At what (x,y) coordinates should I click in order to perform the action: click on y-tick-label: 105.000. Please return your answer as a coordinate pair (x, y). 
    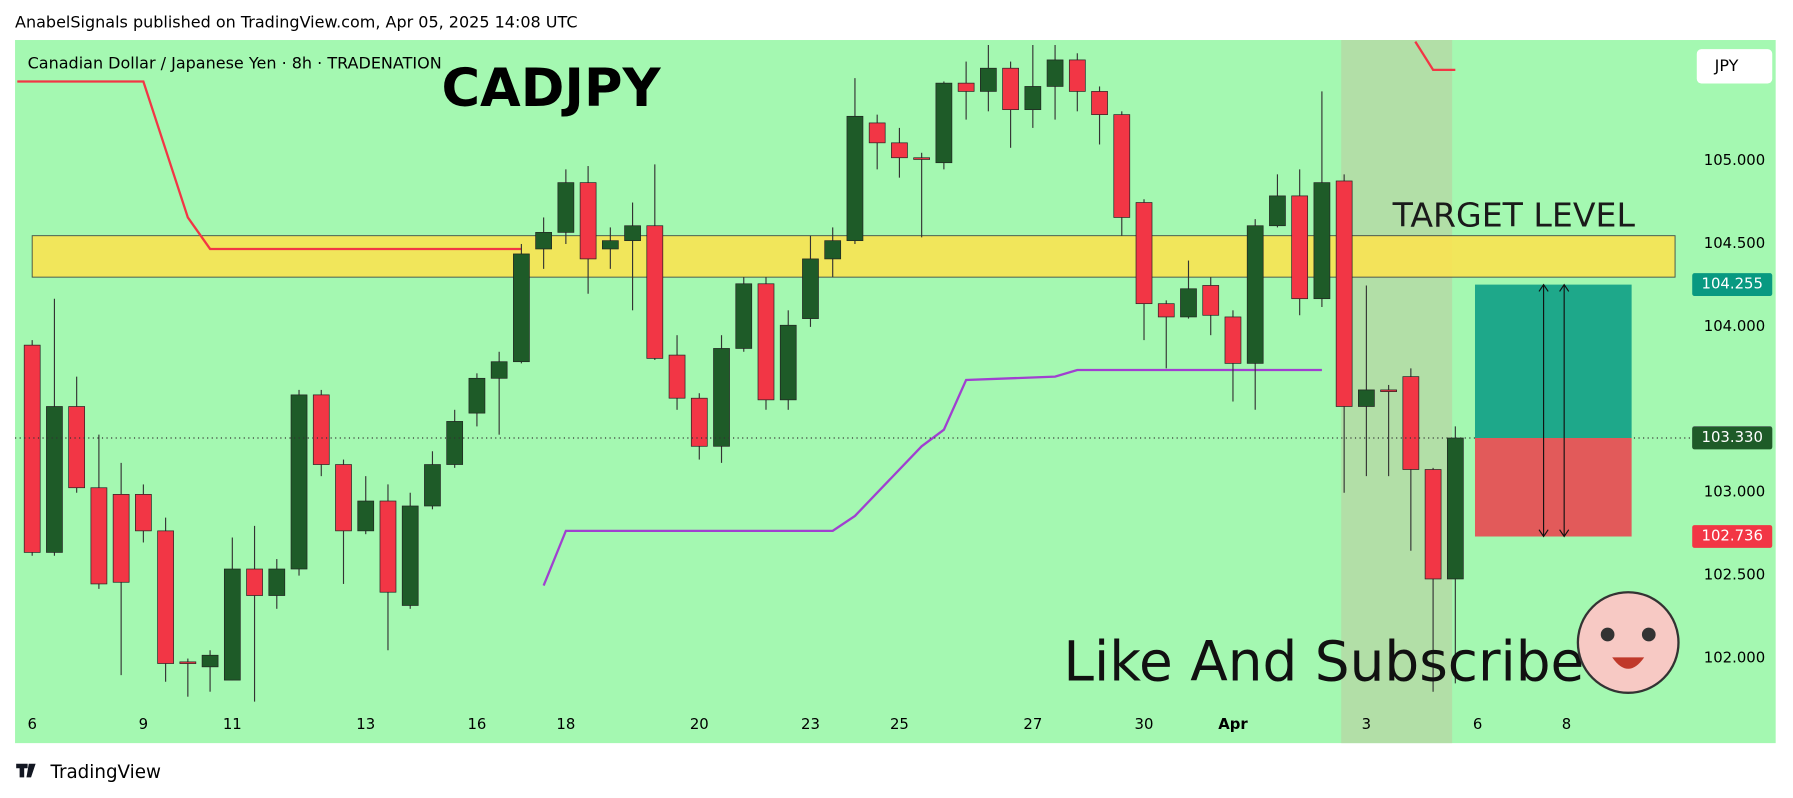
    Looking at the image, I should click on (1734, 160).